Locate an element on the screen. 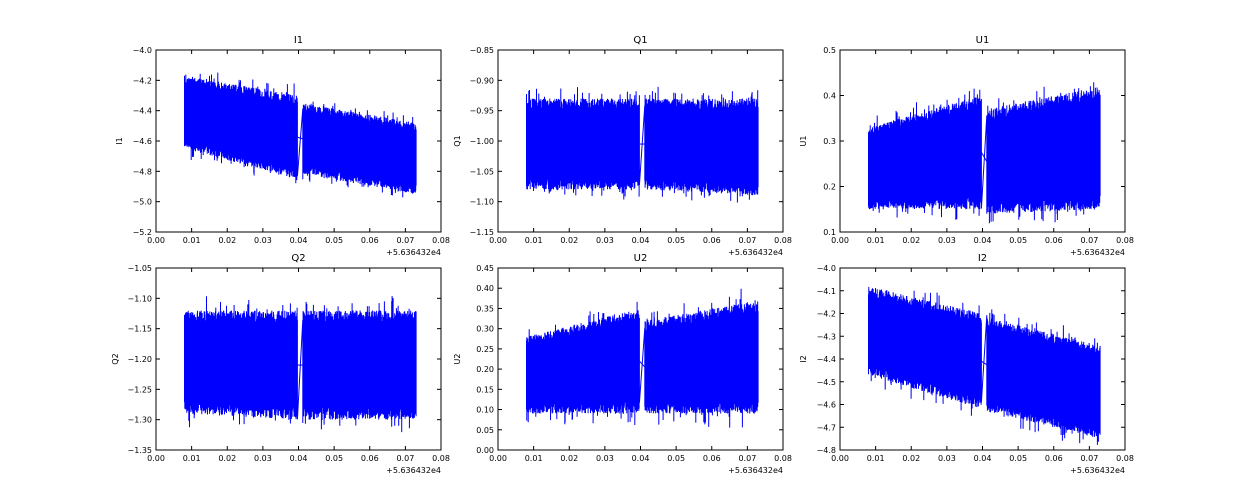 This screenshot has width=1250, height=504. y-tick-label: −4.8 is located at coordinates (142, 171).